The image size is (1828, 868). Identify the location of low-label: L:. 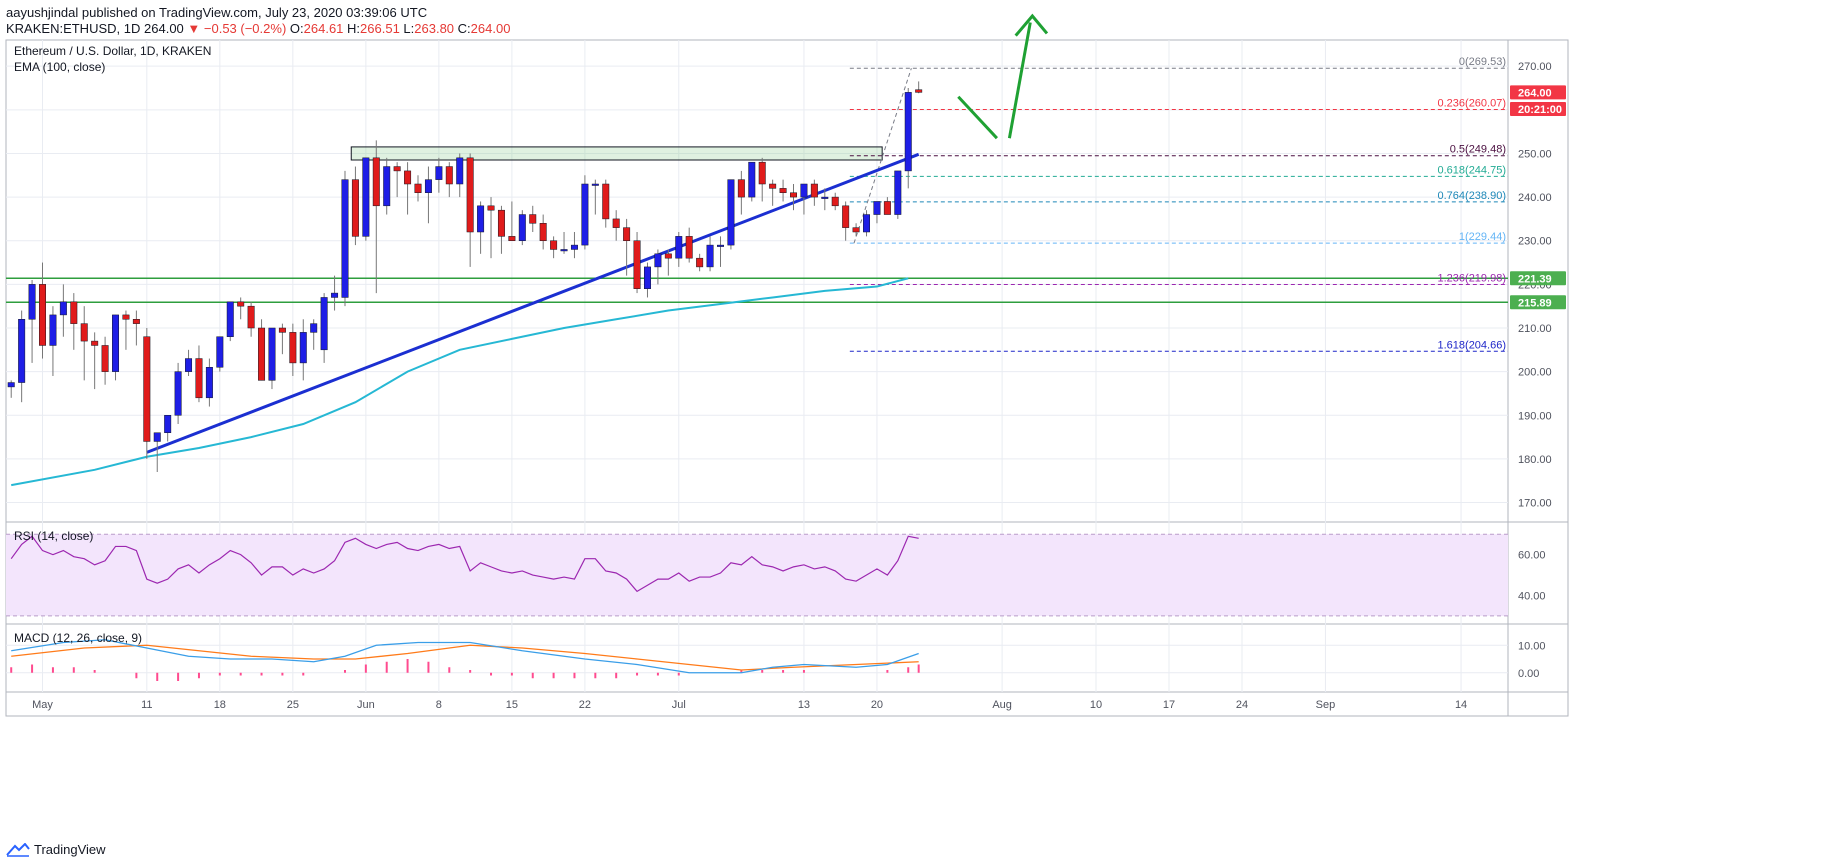
(409, 28).